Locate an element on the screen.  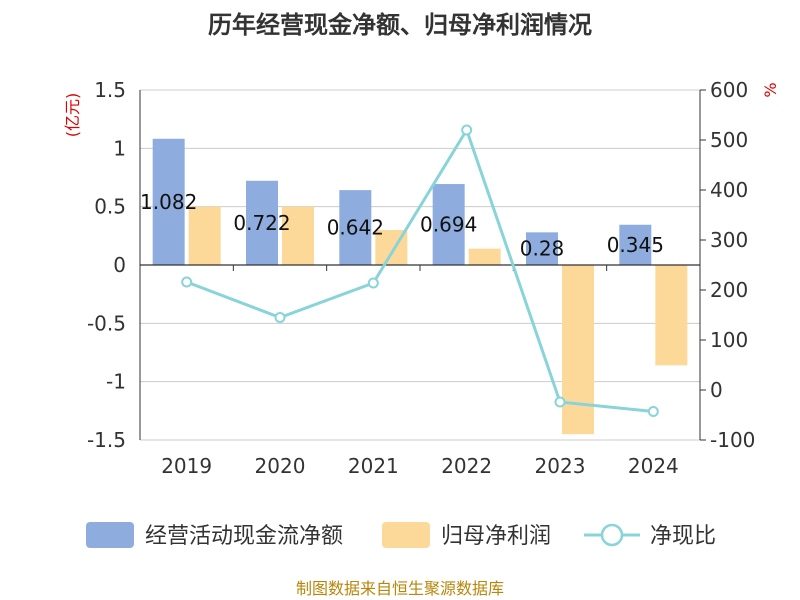
legend: 经营活动现金流净额 归母净利润 净现比 is located at coordinates (401, 535).